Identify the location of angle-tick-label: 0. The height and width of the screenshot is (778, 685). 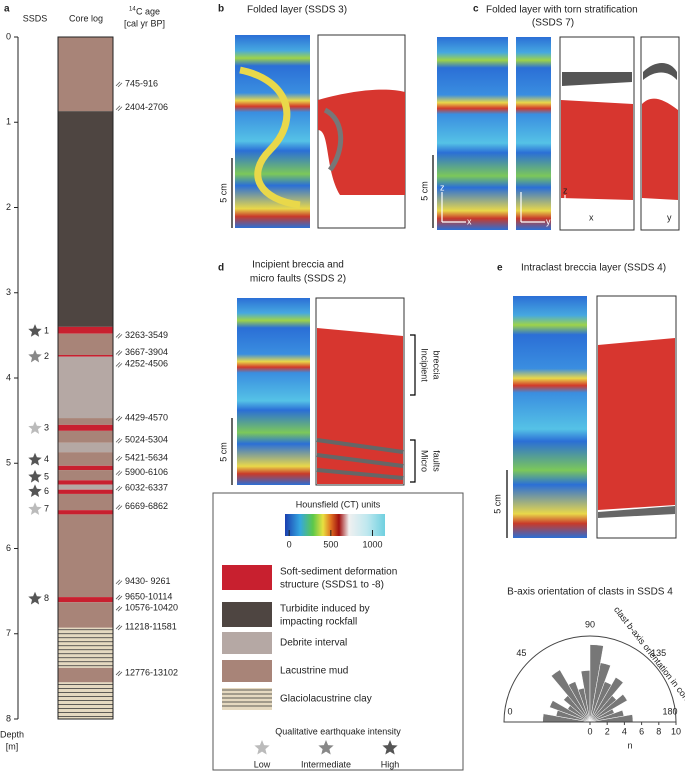
(509, 711).